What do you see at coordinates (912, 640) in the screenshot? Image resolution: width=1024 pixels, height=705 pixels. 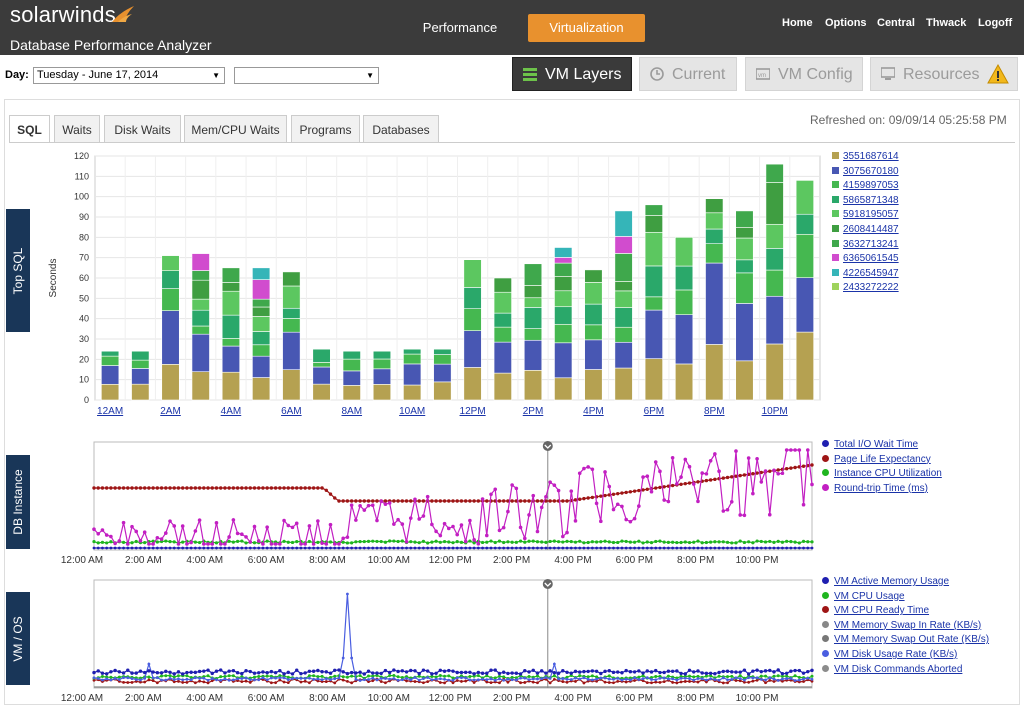 I see `legend-link: VM Memory Swap Out Rate (KB/s)` at bounding box center [912, 640].